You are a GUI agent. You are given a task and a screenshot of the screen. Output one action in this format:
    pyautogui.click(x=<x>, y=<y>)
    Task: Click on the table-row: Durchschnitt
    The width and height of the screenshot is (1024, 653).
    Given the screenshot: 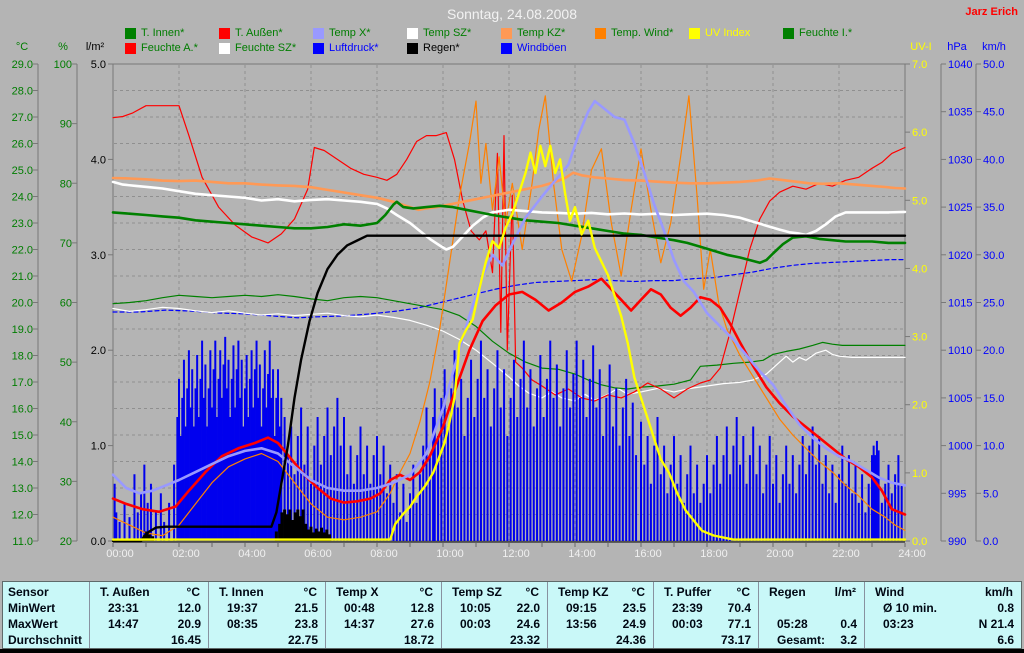 What is the action you would take?
    pyautogui.click(x=46, y=640)
    